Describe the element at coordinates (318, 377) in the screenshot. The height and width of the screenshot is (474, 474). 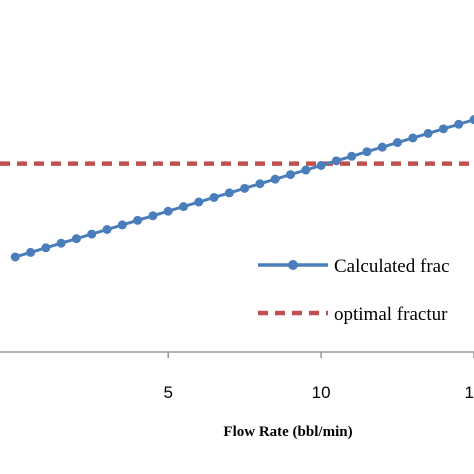
I see `x-ticks: 5 10 15` at that location.